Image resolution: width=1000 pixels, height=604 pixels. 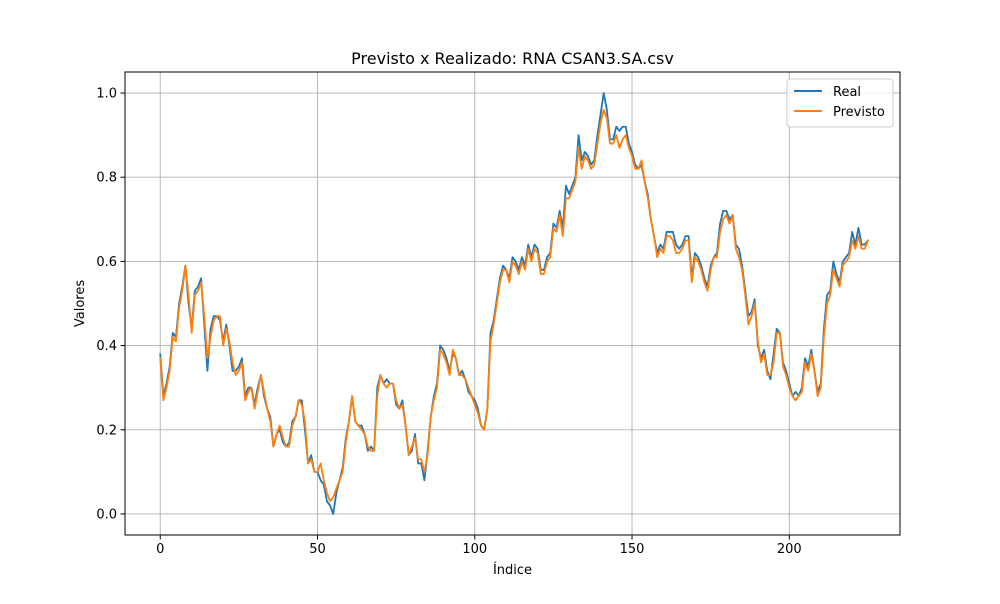 I want to click on y-tick-label: 0.4, so click(x=106, y=346).